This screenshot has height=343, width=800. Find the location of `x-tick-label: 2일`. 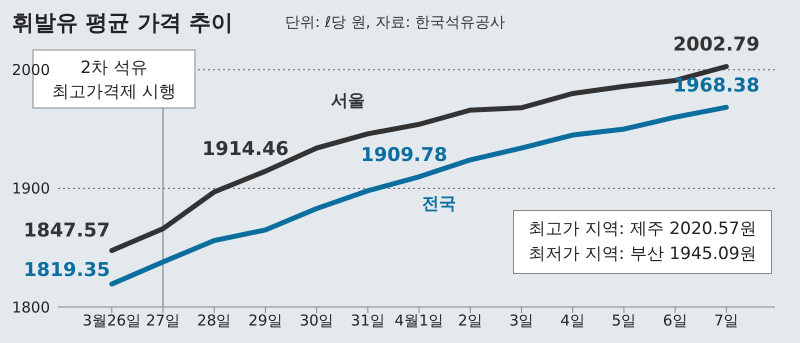

x-tick-label: 2일 is located at coordinates (470, 321).